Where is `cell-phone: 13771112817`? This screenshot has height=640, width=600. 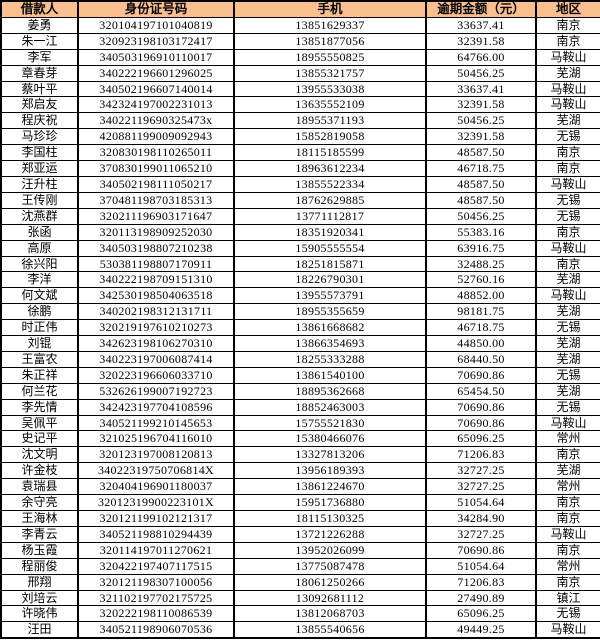
cell-phone: 13771112817 is located at coordinates (330, 216).